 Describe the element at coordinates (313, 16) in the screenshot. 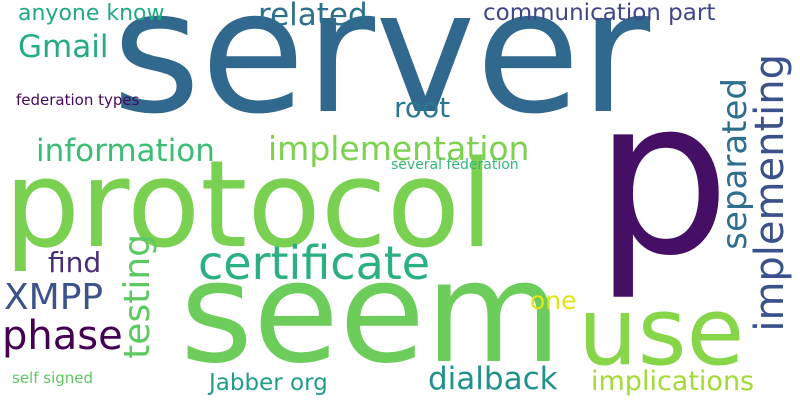

I see `word-related: related` at that location.